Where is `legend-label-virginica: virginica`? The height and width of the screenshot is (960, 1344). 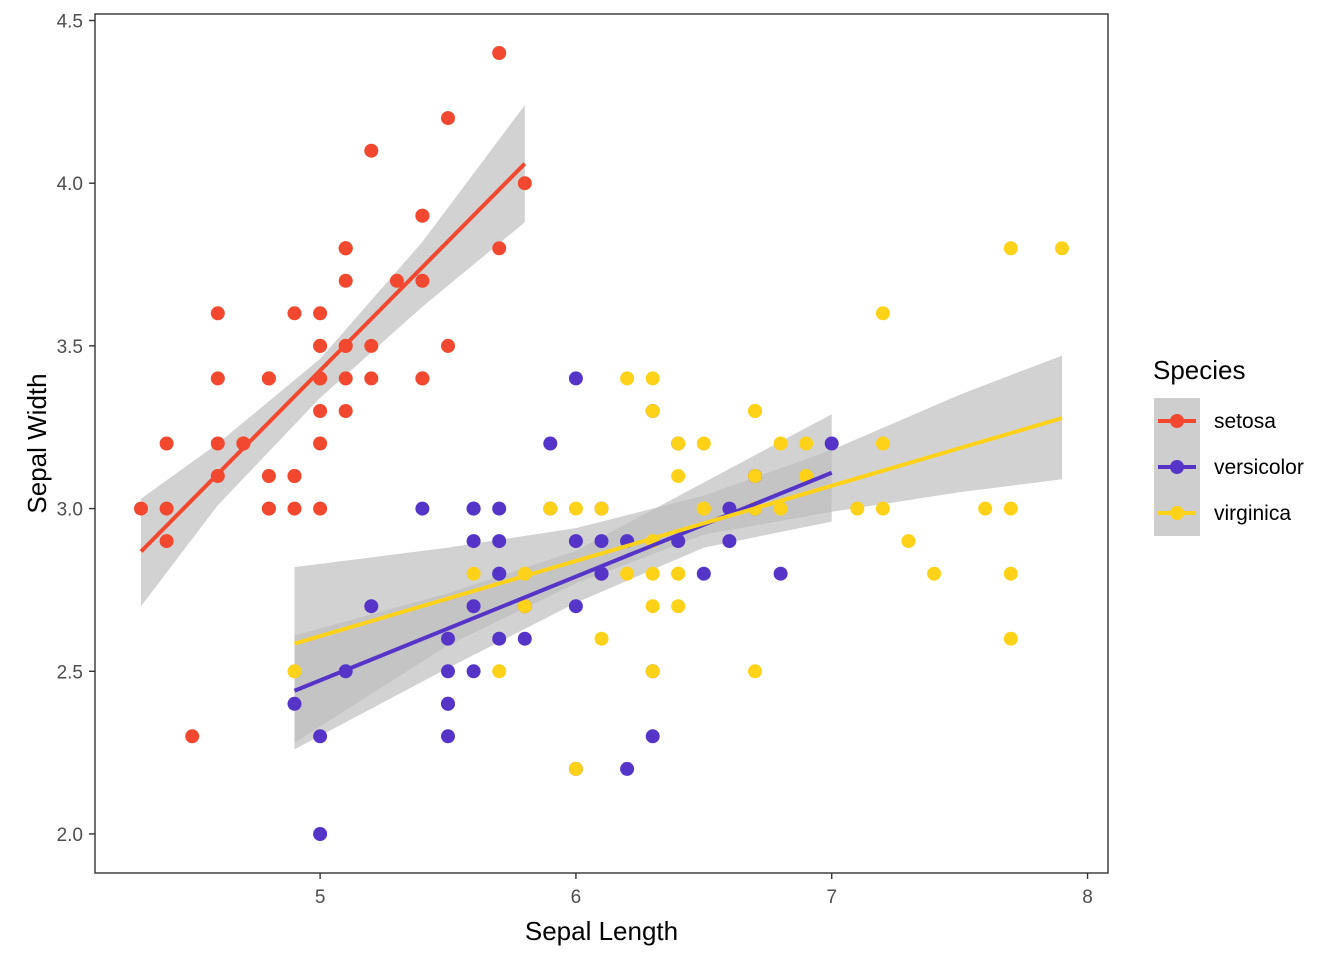 legend-label-virginica: virginica is located at coordinates (1252, 513).